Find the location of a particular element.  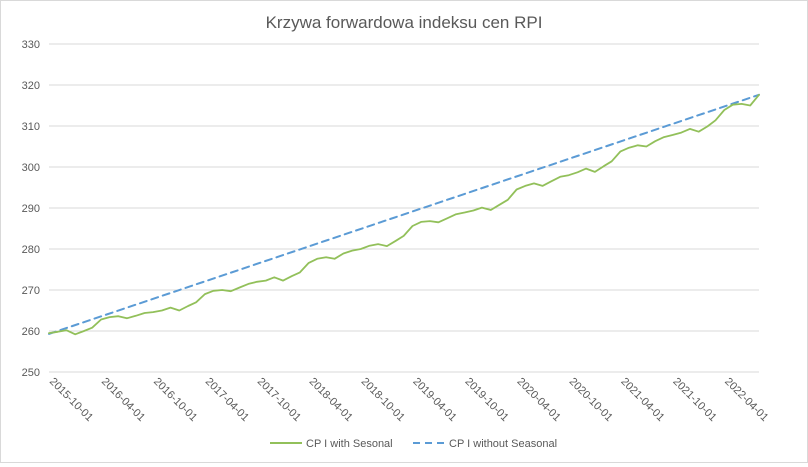

x-tick-label: 2016-10-01 is located at coordinates (175, 400).